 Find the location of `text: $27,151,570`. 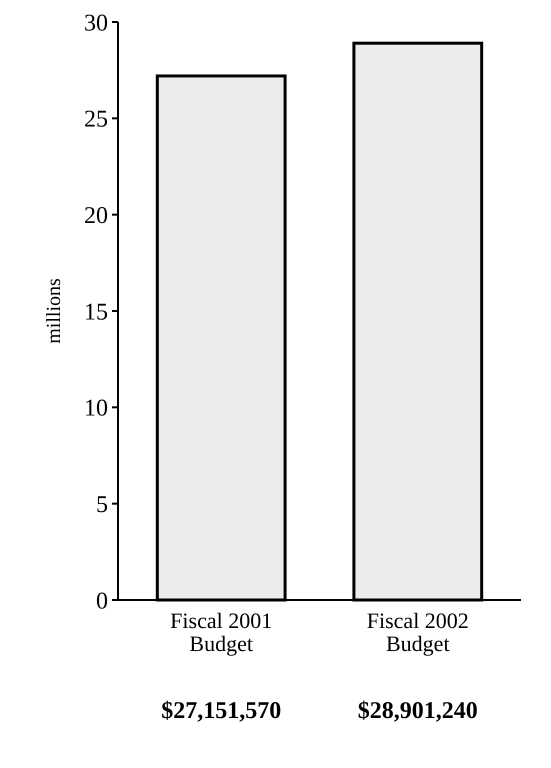

text: $27,151,570 is located at coordinates (221, 711).